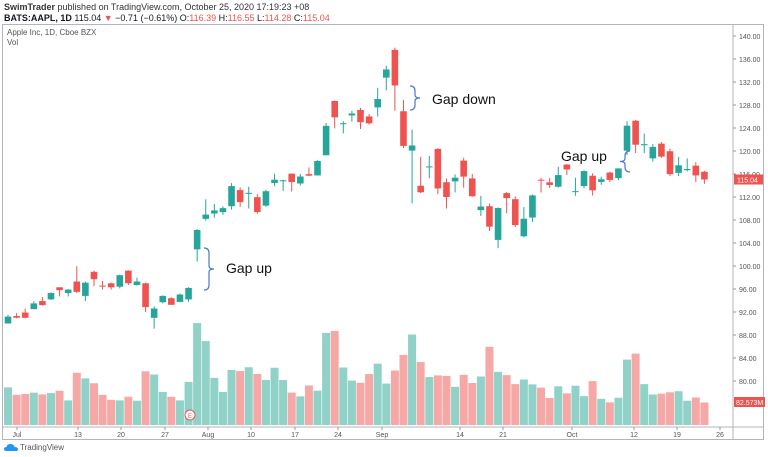 Image resolution: width=768 pixels, height=457 pixels. Describe the element at coordinates (338, 435) in the screenshot. I see `x-tick-label: 24` at that location.